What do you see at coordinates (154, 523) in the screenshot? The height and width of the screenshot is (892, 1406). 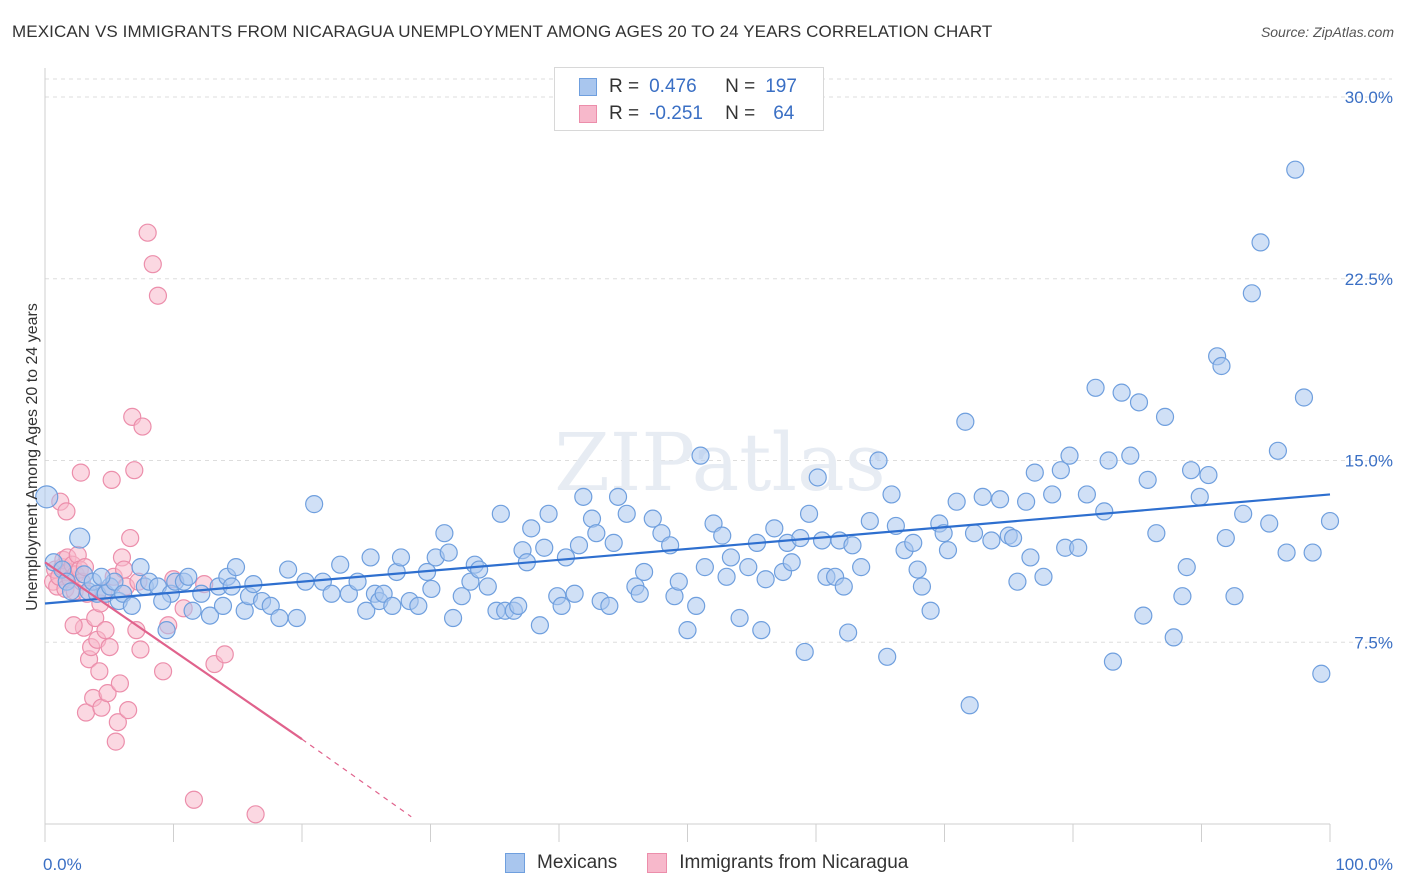 I see `nicaragua-points` at bounding box center [154, 523].